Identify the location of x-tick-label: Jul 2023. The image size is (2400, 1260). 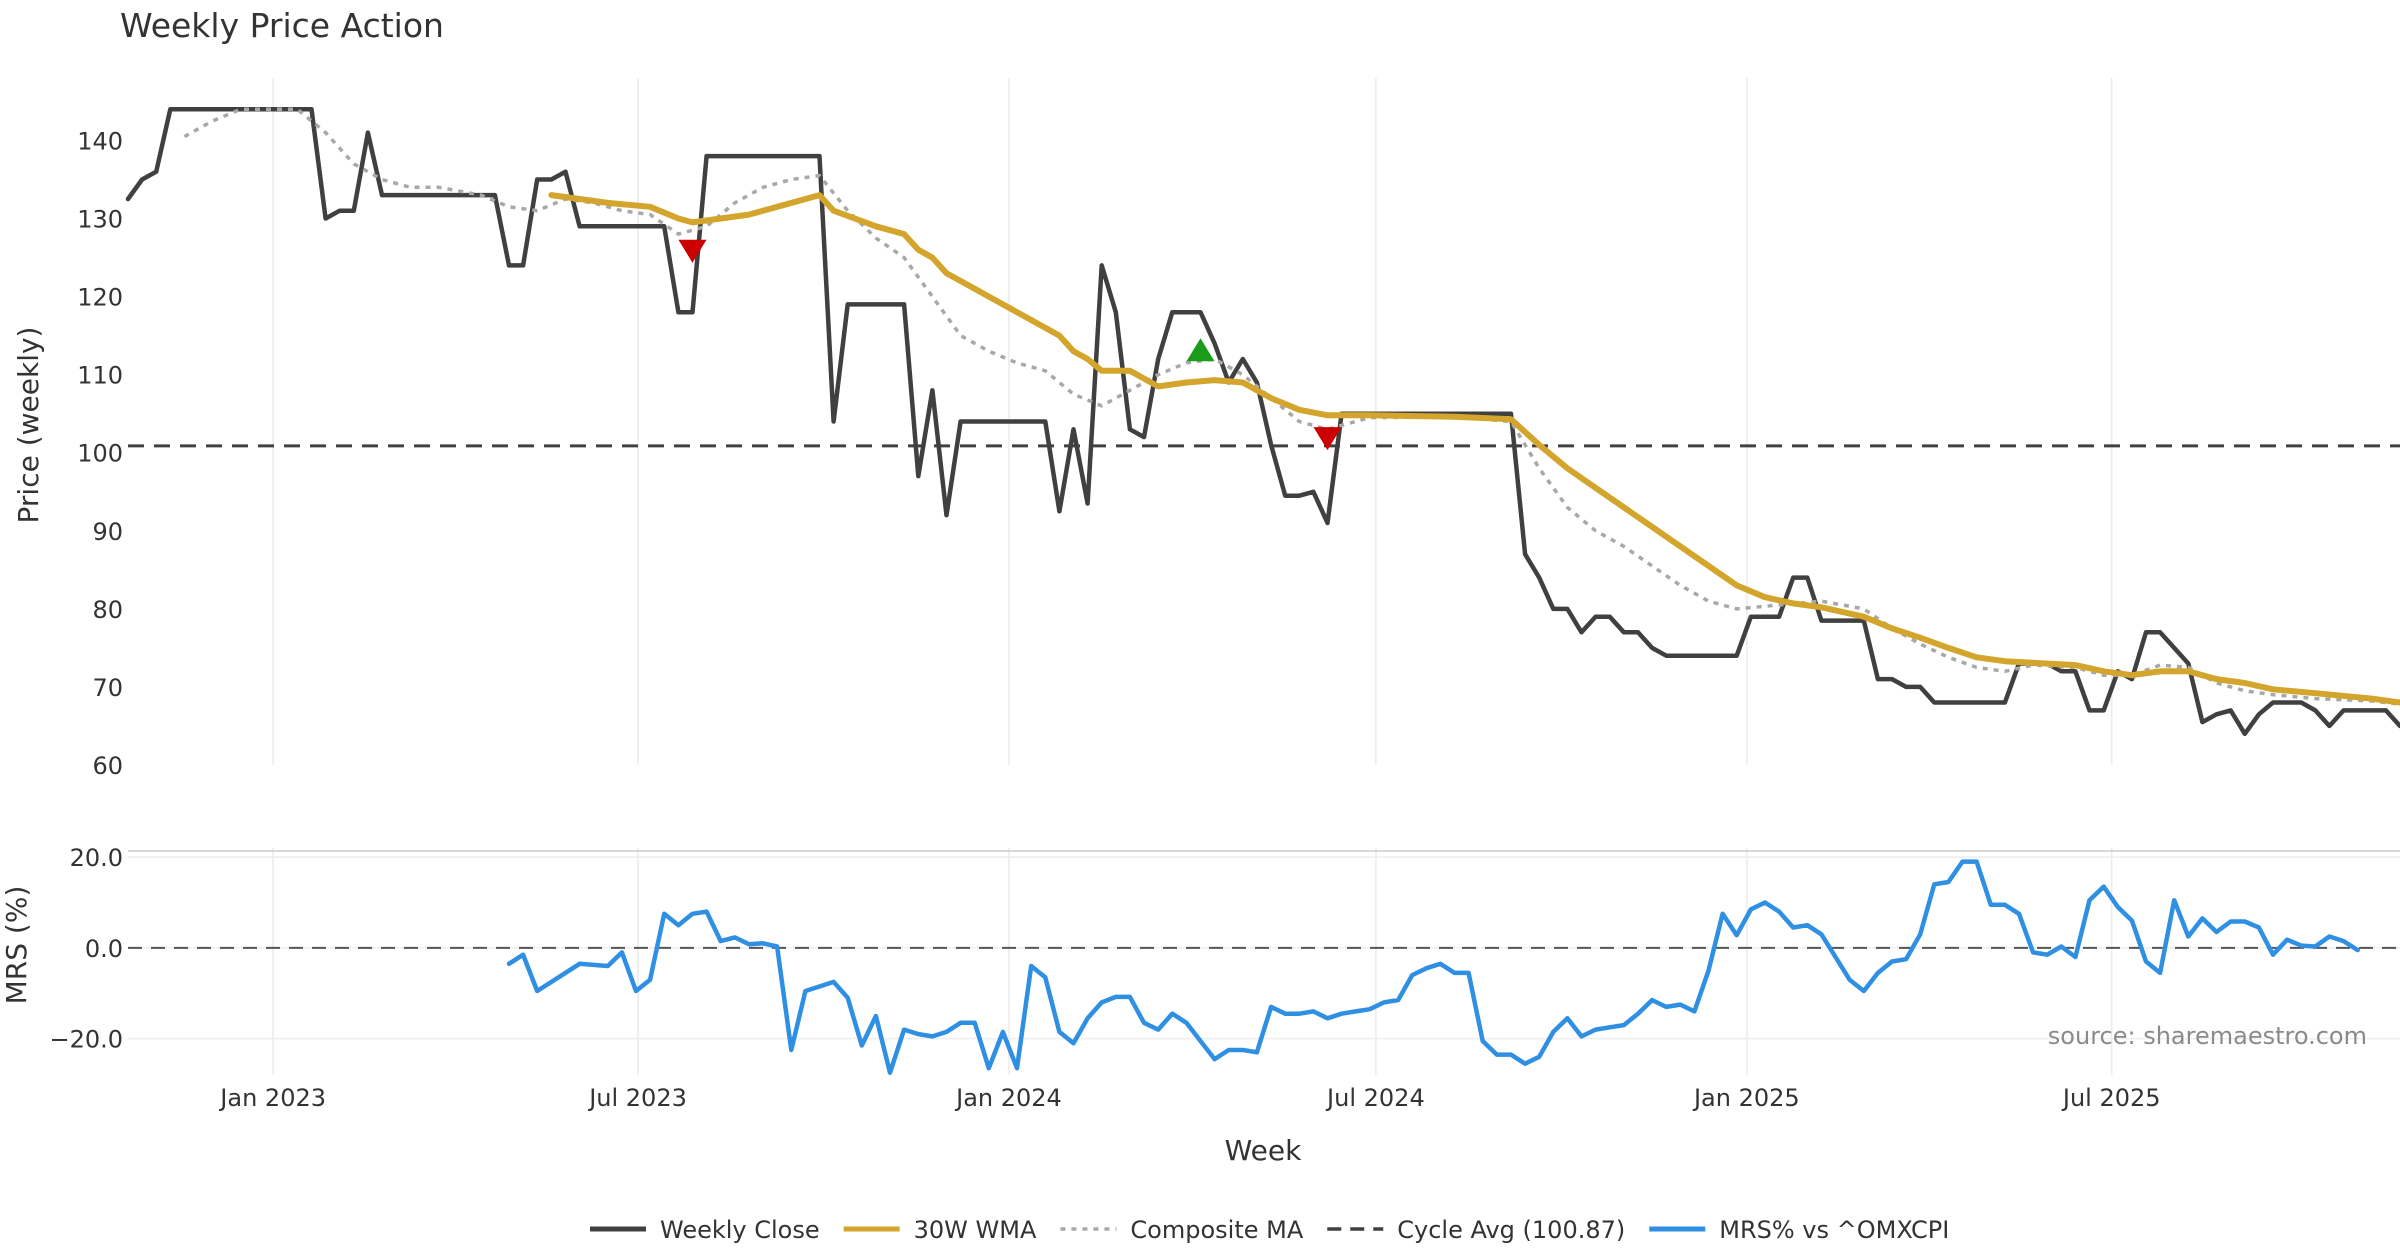
(637, 1098).